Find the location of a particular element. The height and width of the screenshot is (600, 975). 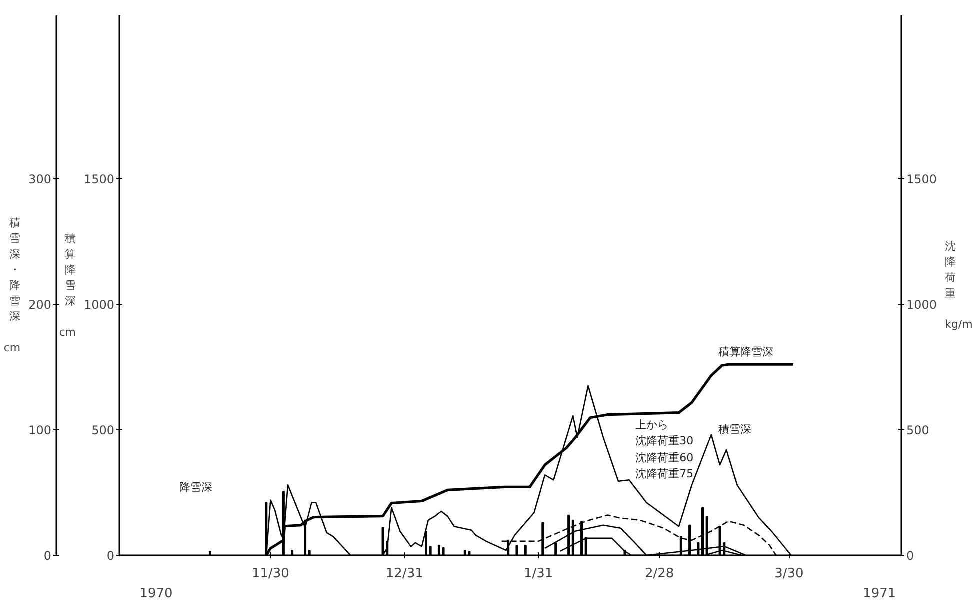

y3-tick-label: 0 is located at coordinates (910, 556).